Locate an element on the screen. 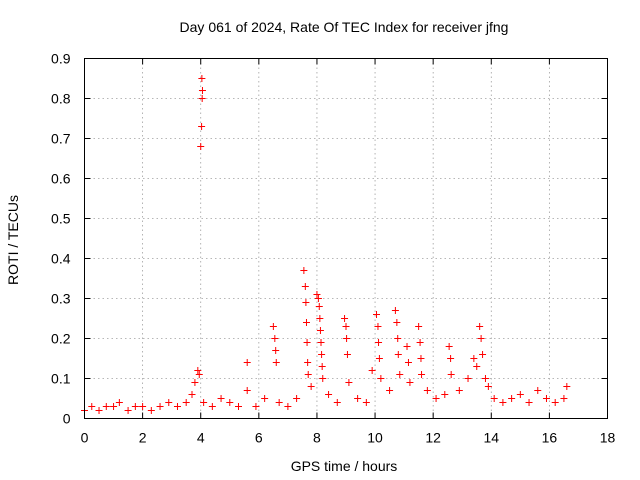 Image resolution: width=640 pixels, height=480 pixels. y-axis-label: ROTI / TECUs is located at coordinates (13, 240).